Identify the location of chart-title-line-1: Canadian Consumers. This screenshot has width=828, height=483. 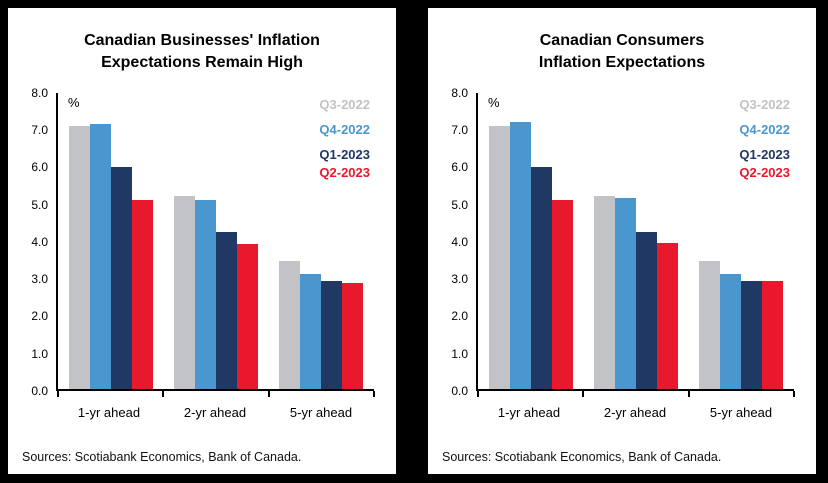
(622, 40).